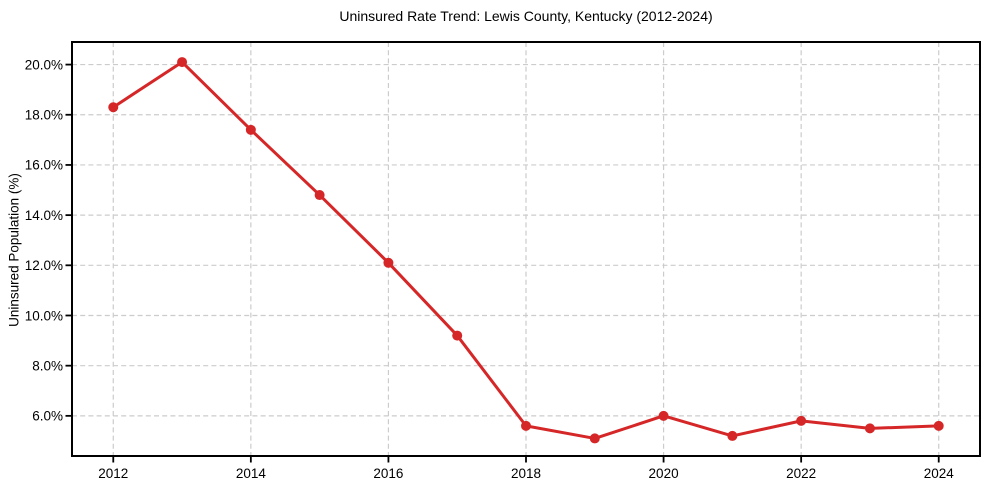  What do you see at coordinates (801, 473) in the screenshot?
I see `x-tick-label: 2022` at bounding box center [801, 473].